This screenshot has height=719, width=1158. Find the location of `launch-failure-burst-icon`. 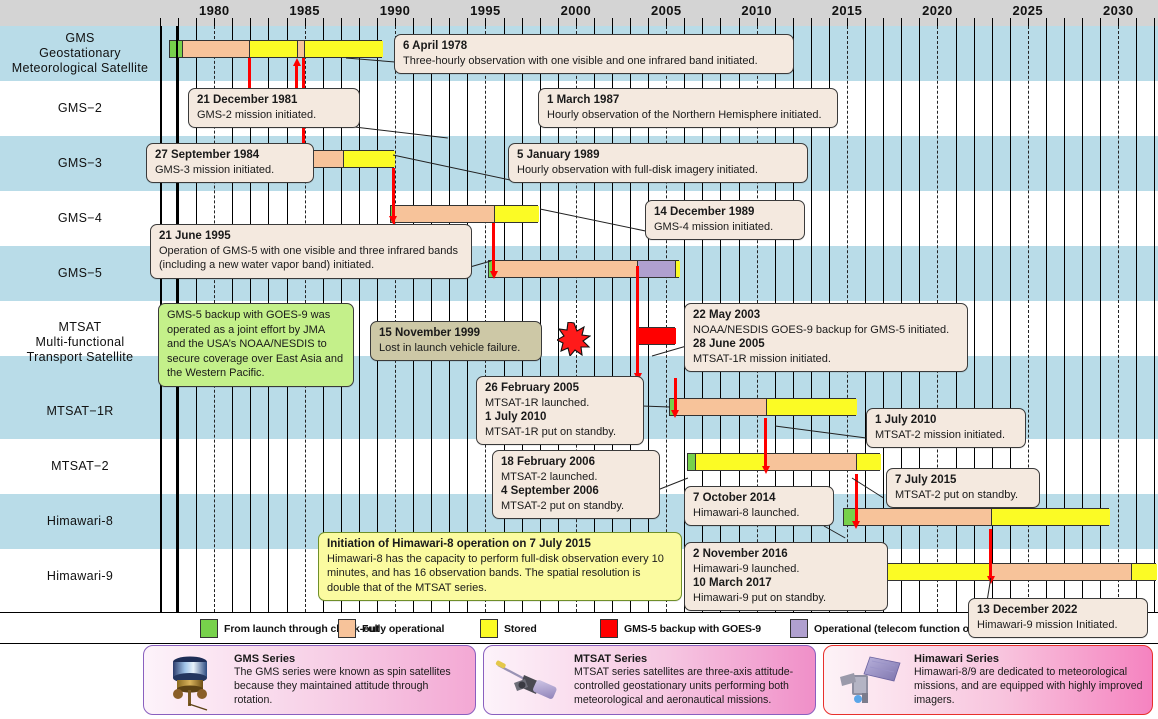

launch-failure-burst-icon is located at coordinates (574, 339).